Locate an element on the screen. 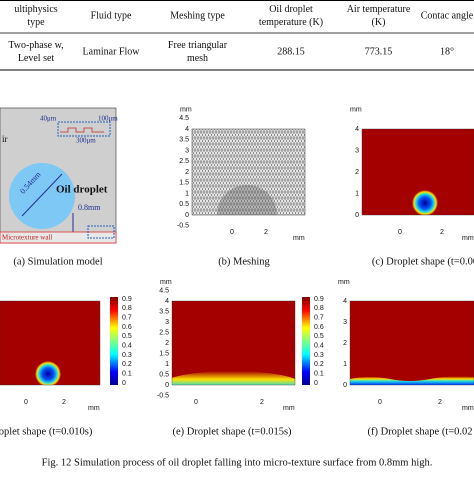 This screenshot has height=479, width=474. model-label: Microtexture wall is located at coordinates (27, 238).